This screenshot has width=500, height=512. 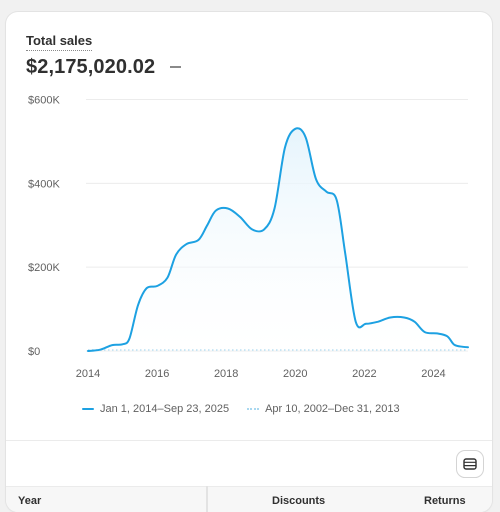 What do you see at coordinates (249, 499) in the screenshot?
I see `table-header-row` at bounding box center [249, 499].